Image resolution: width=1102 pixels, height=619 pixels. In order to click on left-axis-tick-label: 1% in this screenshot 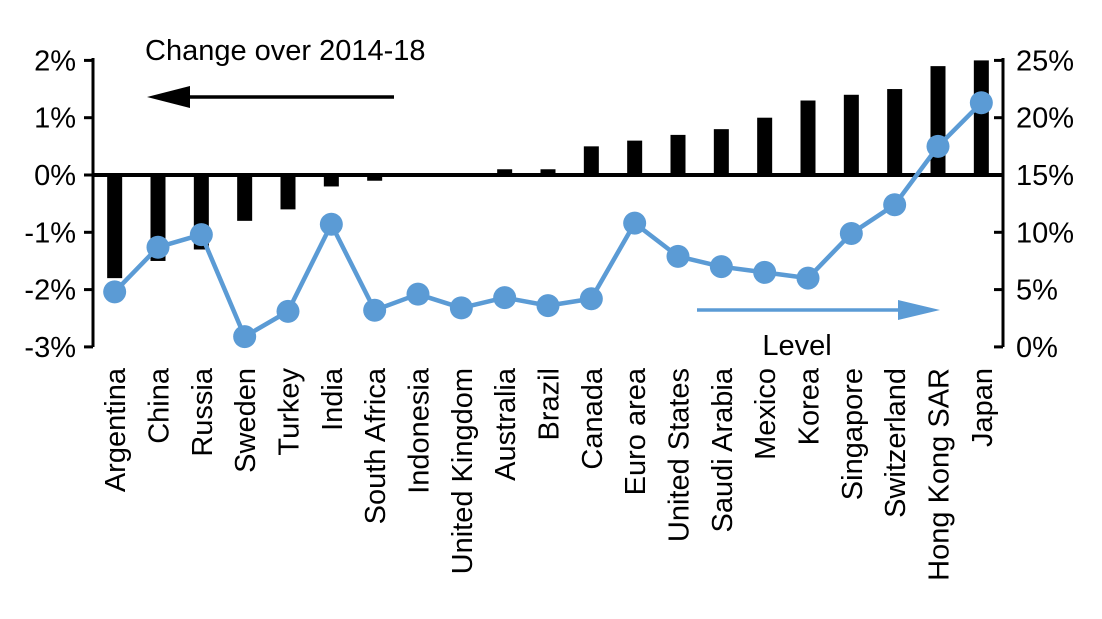, I will do `click(55, 119)`.